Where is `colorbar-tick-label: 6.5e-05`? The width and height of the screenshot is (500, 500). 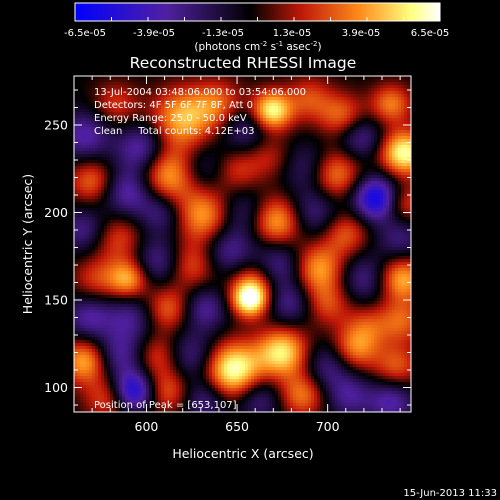
colorbar-tick-label: 6.5e-05 is located at coordinates (430, 33).